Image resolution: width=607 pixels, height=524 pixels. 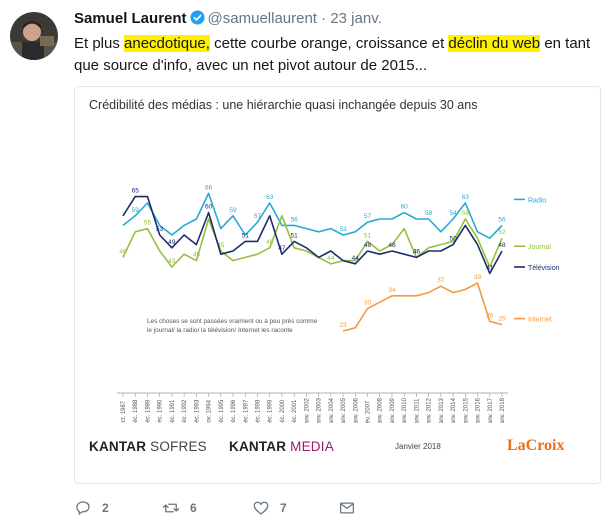 I want to click on data-label: 66, so click(x=209, y=187).